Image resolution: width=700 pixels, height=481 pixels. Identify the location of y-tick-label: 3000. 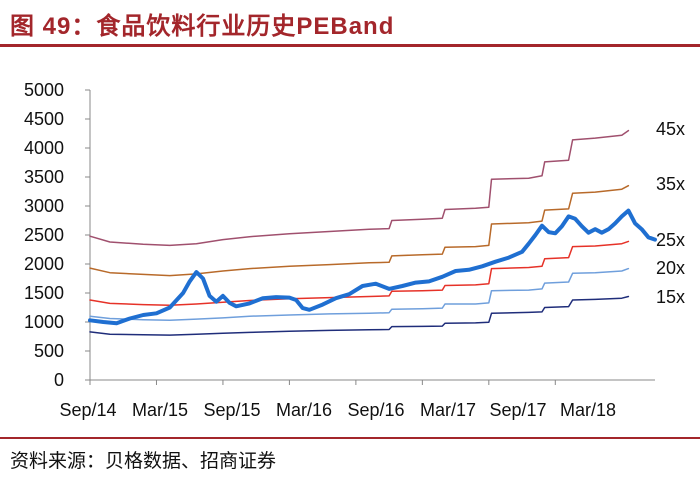
(44, 206).